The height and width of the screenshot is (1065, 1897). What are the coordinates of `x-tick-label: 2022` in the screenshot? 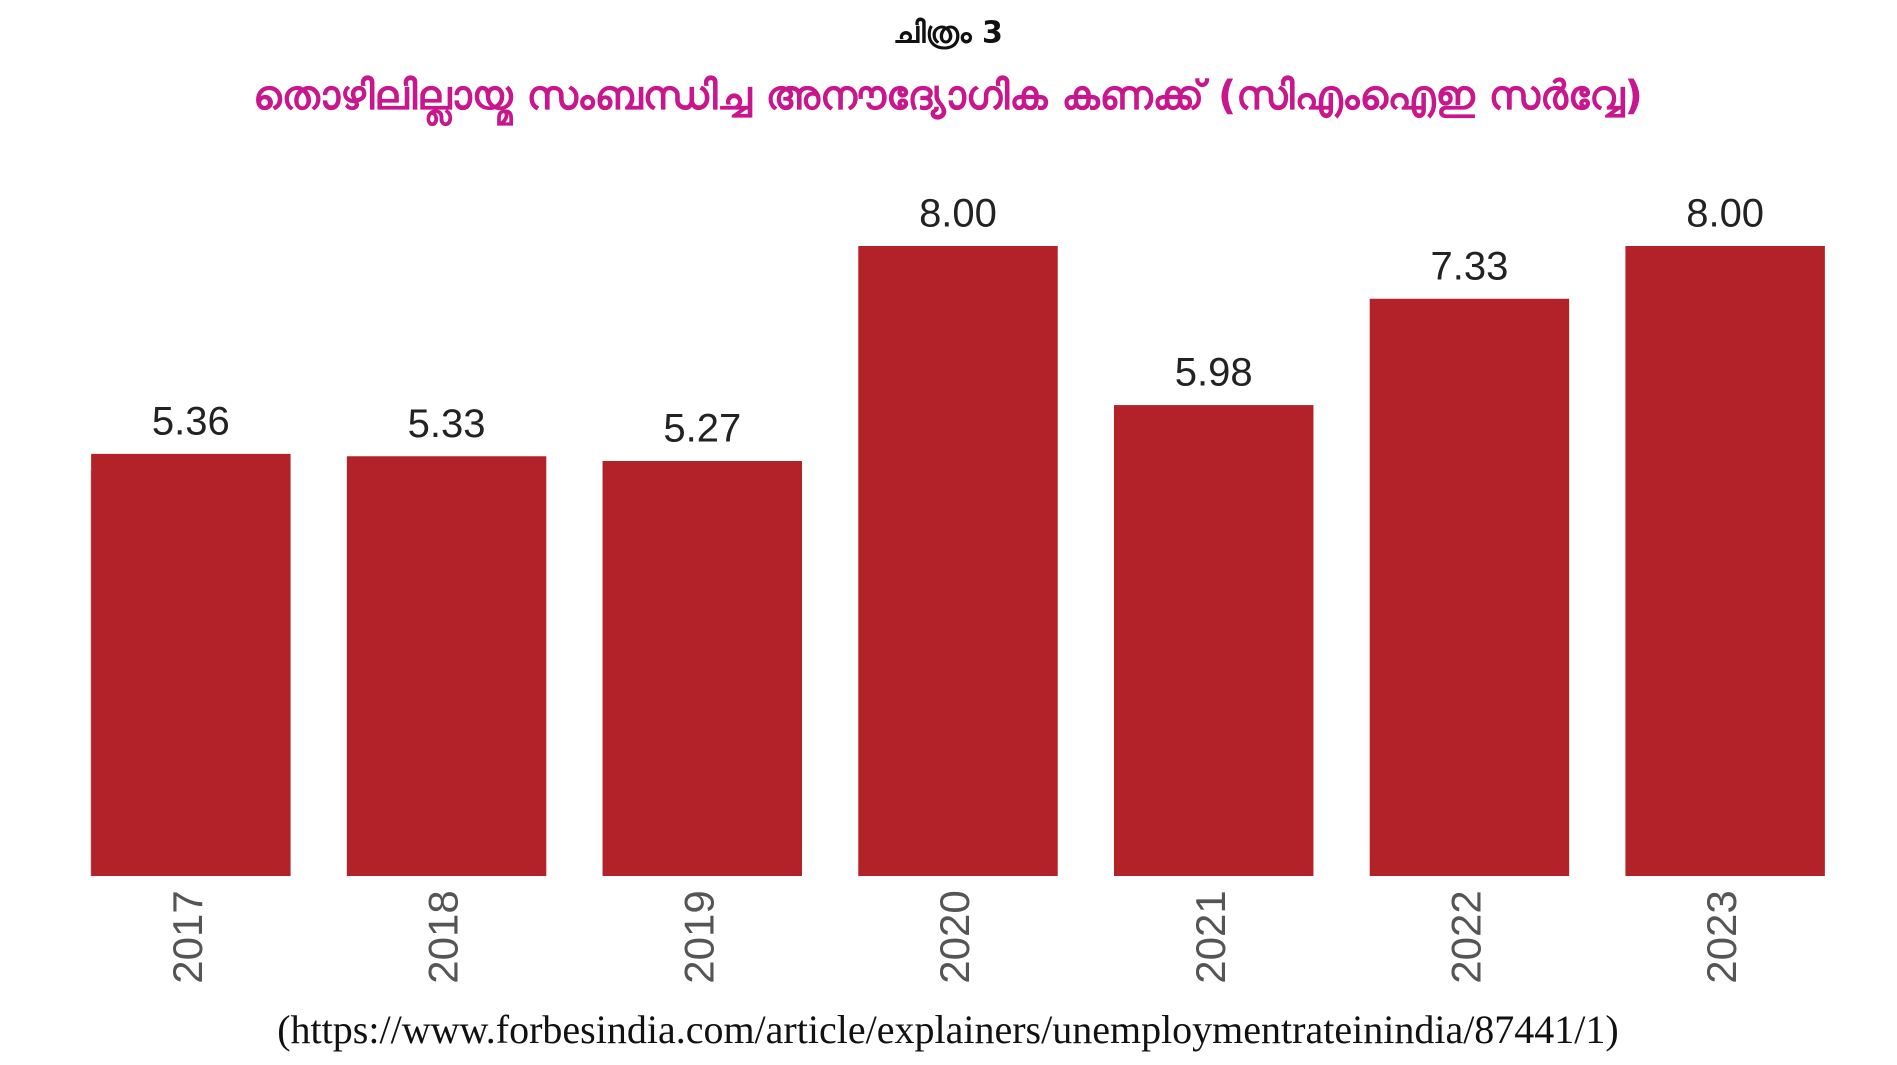 It's located at (1466, 936).